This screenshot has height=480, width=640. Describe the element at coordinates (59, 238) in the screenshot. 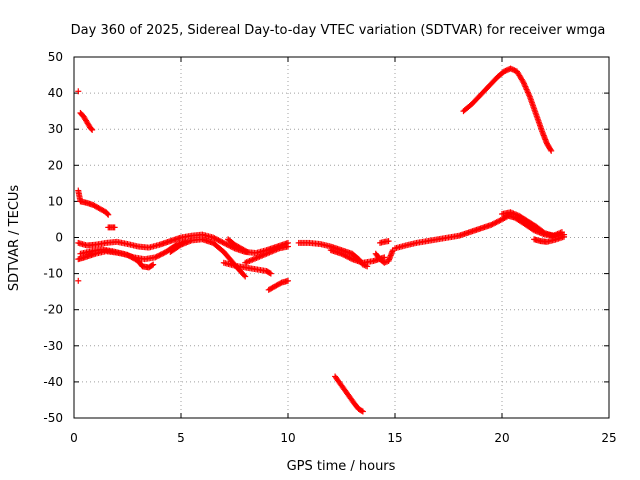

I see `y-tick-label: 0` at that location.